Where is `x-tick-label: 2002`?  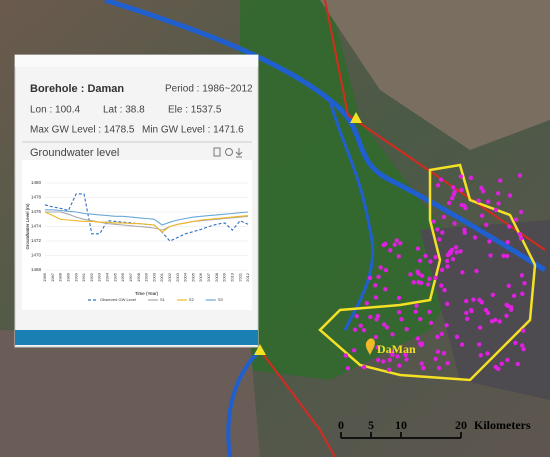 x-tick-label: 2002 is located at coordinates (169, 277).